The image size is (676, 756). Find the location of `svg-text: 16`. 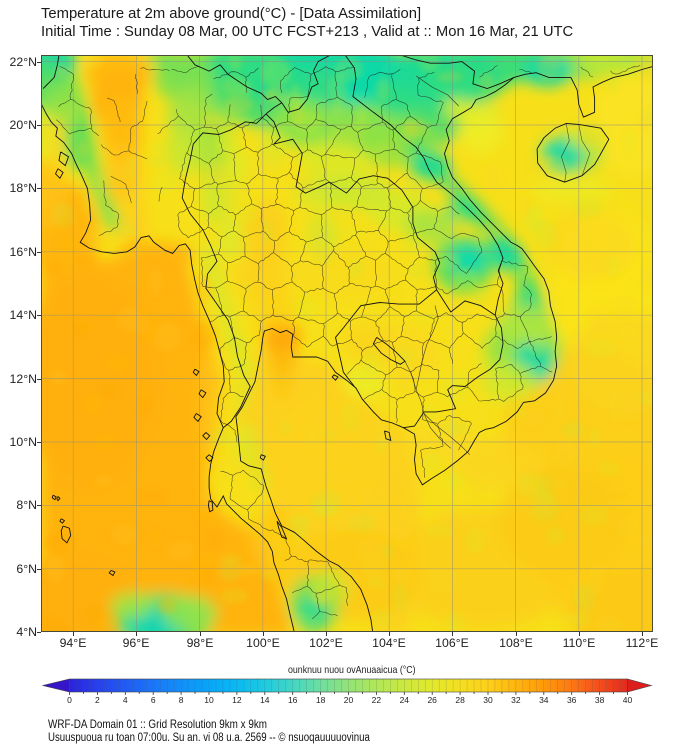

svg-text: 16 is located at coordinates (293, 700).